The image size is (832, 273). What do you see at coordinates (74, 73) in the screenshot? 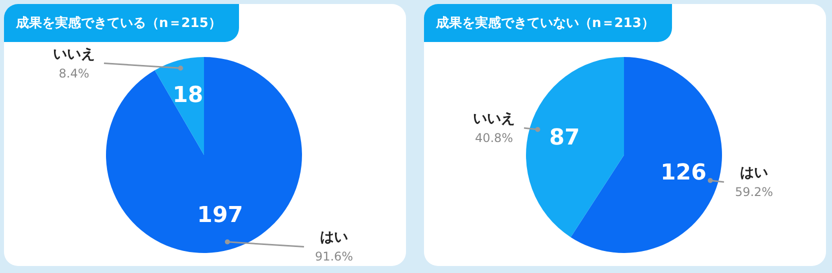
I see `text: 8.4%` at bounding box center [74, 73].